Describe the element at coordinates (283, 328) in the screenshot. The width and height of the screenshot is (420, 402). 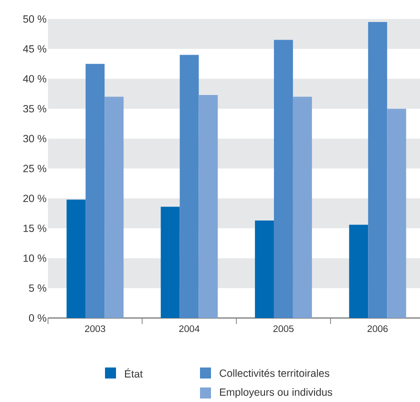
I see `x-tick-label: 2005` at that location.